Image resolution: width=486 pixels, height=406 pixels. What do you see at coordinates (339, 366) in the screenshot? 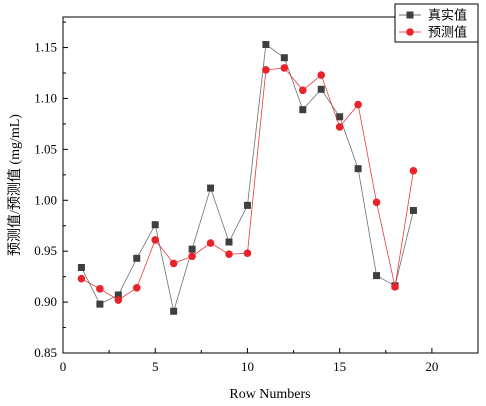
I see `x-tick-label: 15` at bounding box center [339, 366].